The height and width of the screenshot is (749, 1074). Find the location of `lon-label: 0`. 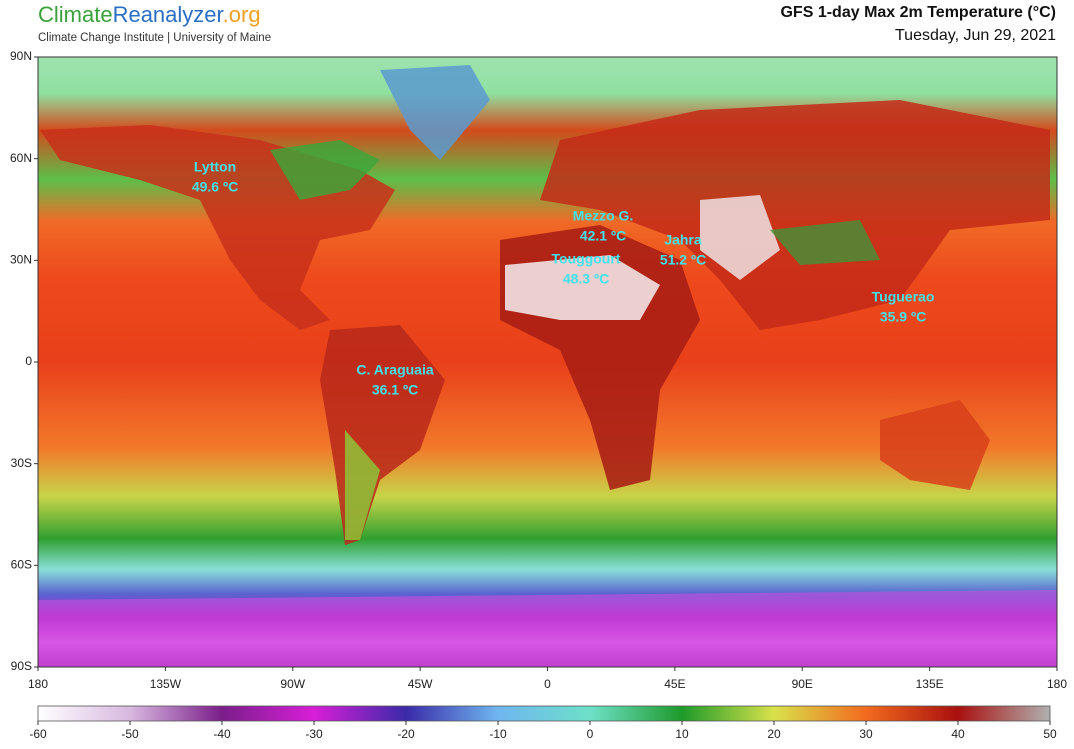

lon-label: 0 is located at coordinates (547, 684).